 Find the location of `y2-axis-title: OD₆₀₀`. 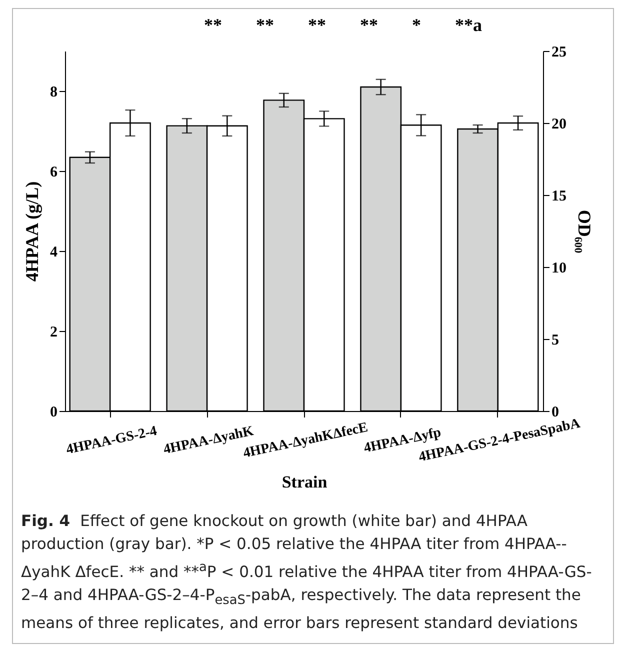

y2-axis-title: OD₆₀₀ is located at coordinates (584, 232).